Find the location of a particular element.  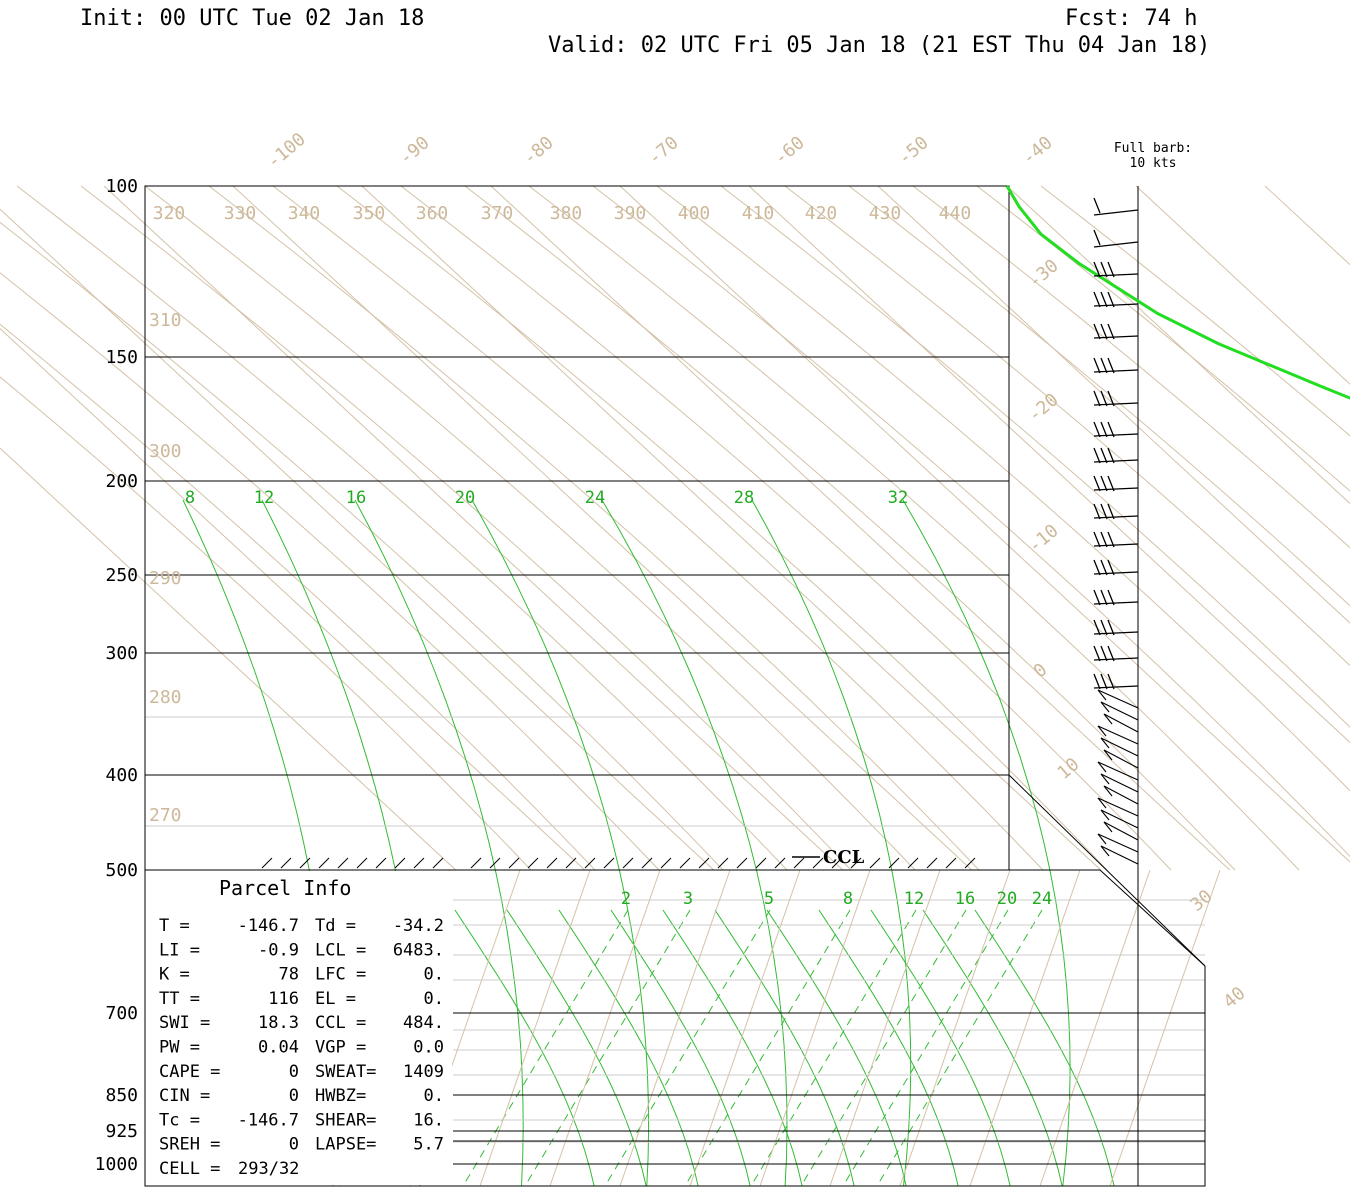

theta-label: 340 is located at coordinates (304, 213).